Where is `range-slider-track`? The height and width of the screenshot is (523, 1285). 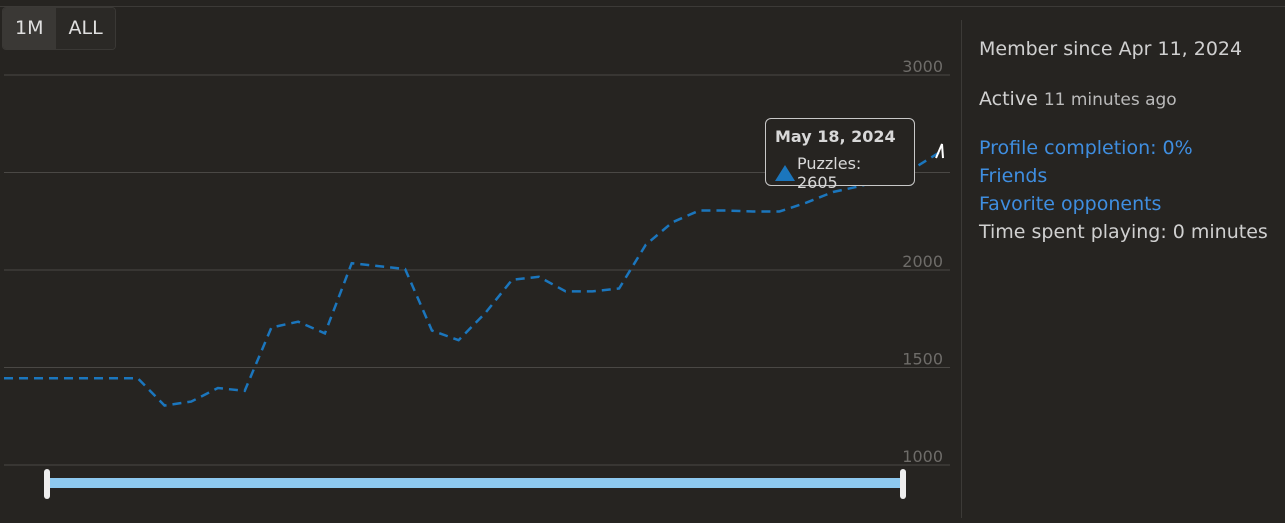
range-slider-track is located at coordinates (475, 483).